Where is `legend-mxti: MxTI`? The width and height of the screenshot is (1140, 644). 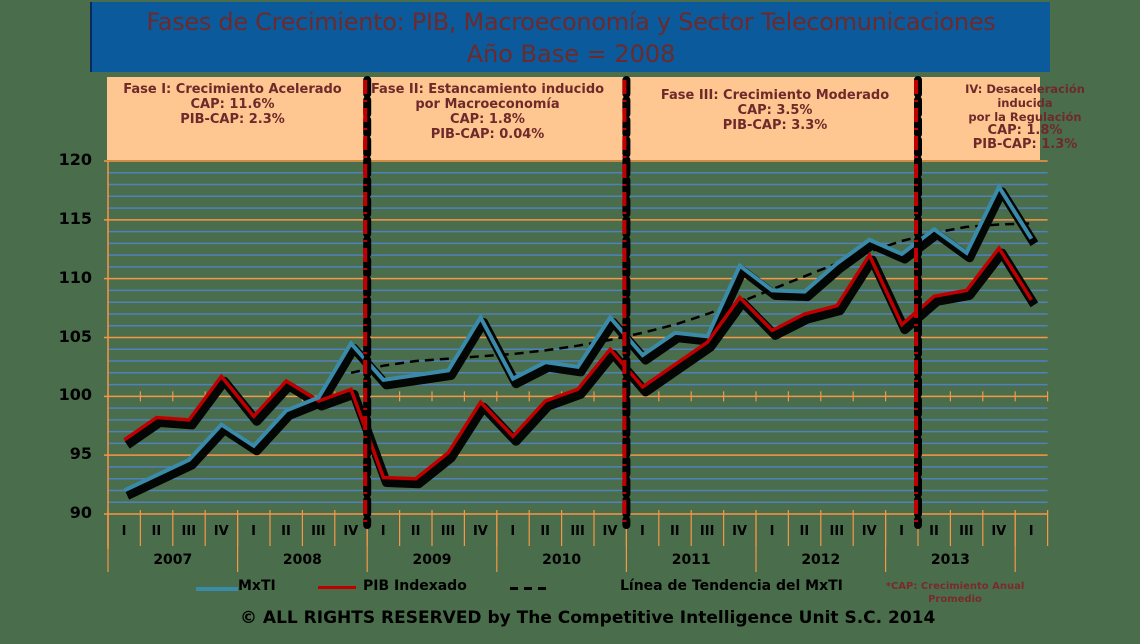
legend-mxti: MxTI is located at coordinates (257, 586).